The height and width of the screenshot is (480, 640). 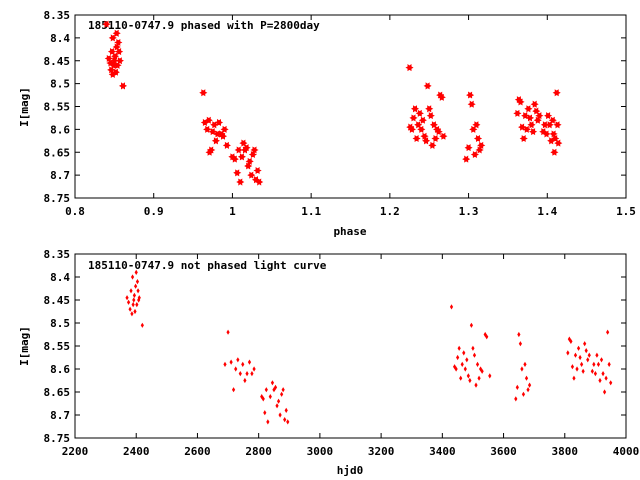 I want to click on phased-y-axis-label: I[mag], so click(x=24, y=107).